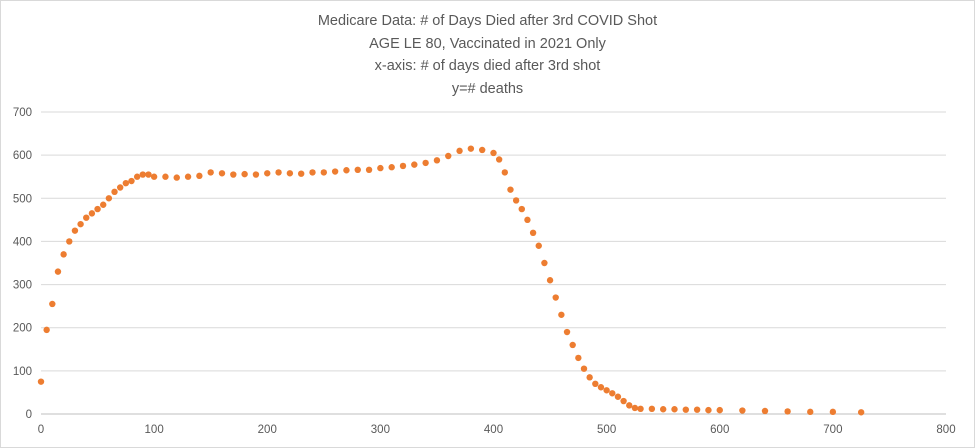 Image resolution: width=975 pixels, height=448 pixels. What do you see at coordinates (380, 430) in the screenshot?
I see `x-tick-label: 300` at bounding box center [380, 430].